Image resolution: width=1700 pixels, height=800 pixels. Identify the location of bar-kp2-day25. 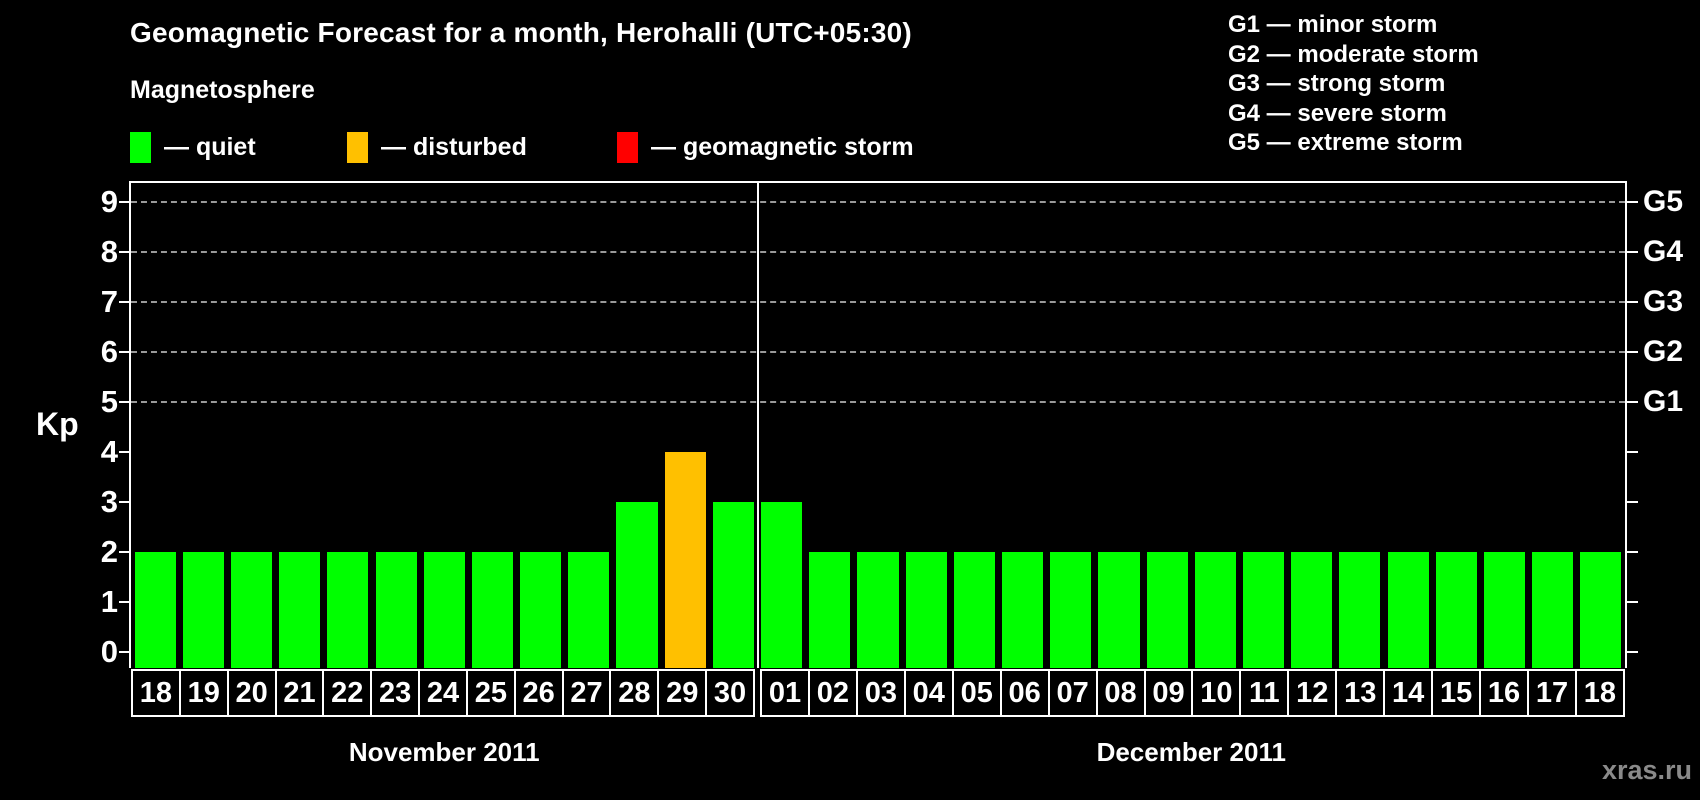
(492, 610).